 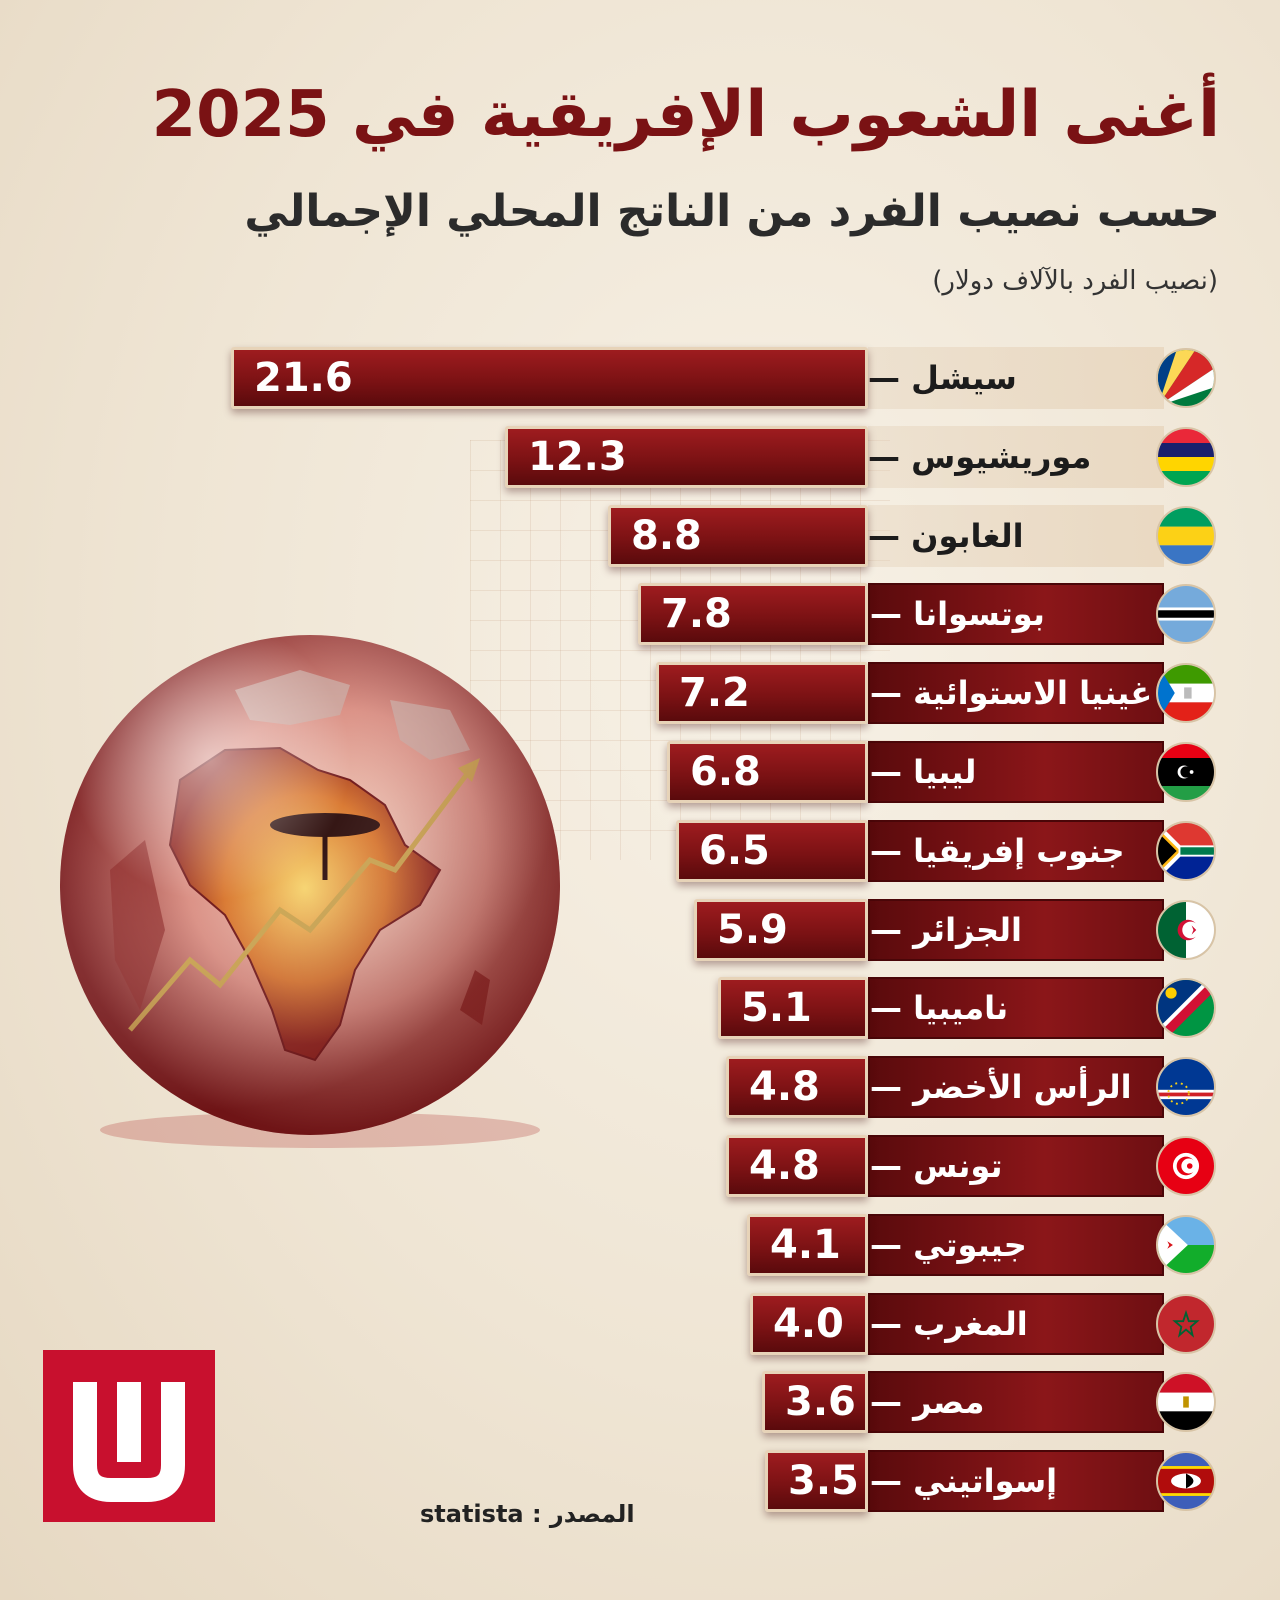 What do you see at coordinates (527, 1514) in the screenshot?
I see `source-note: المصدر : statista` at bounding box center [527, 1514].